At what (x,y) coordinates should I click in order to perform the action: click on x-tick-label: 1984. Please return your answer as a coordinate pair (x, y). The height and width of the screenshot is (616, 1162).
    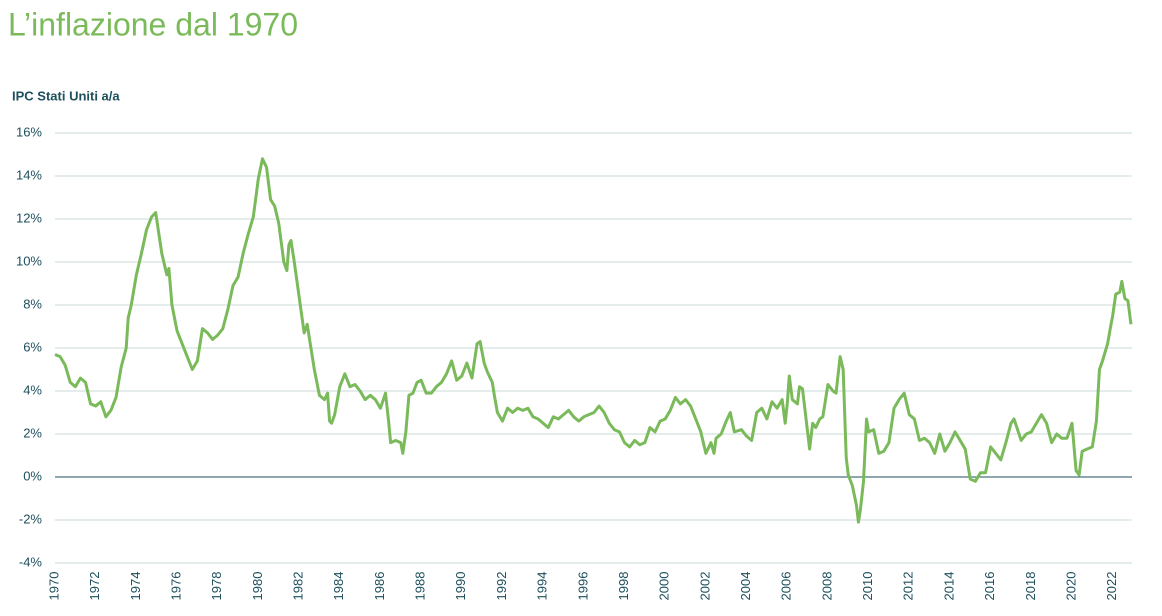
    Looking at the image, I should click on (338, 586).